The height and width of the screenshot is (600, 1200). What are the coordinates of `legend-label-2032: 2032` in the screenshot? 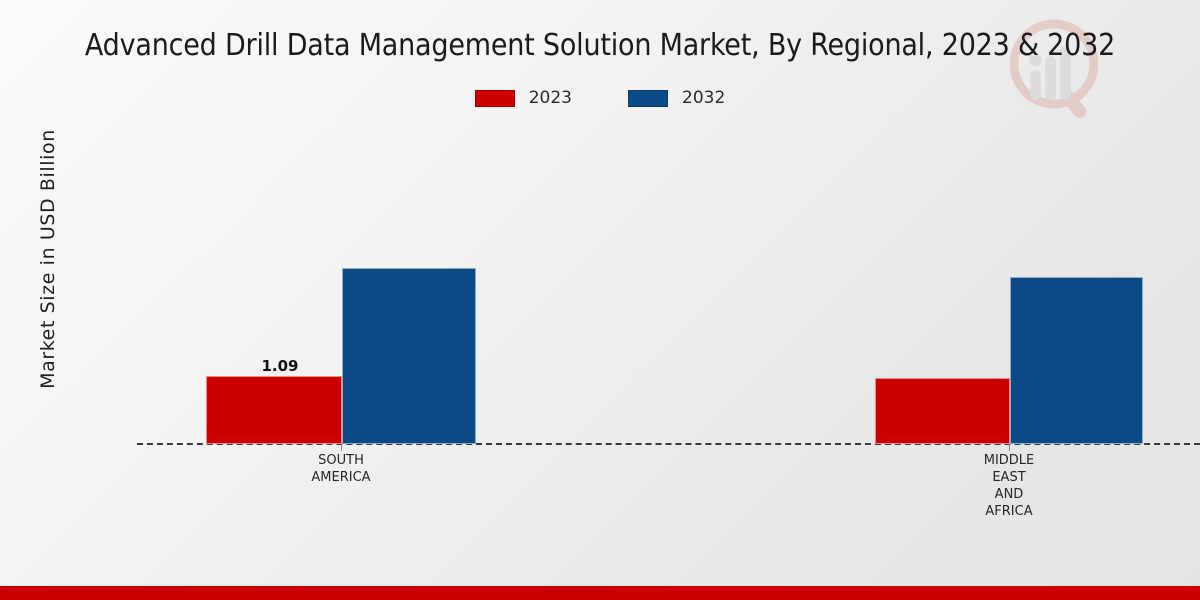 It's located at (704, 98).